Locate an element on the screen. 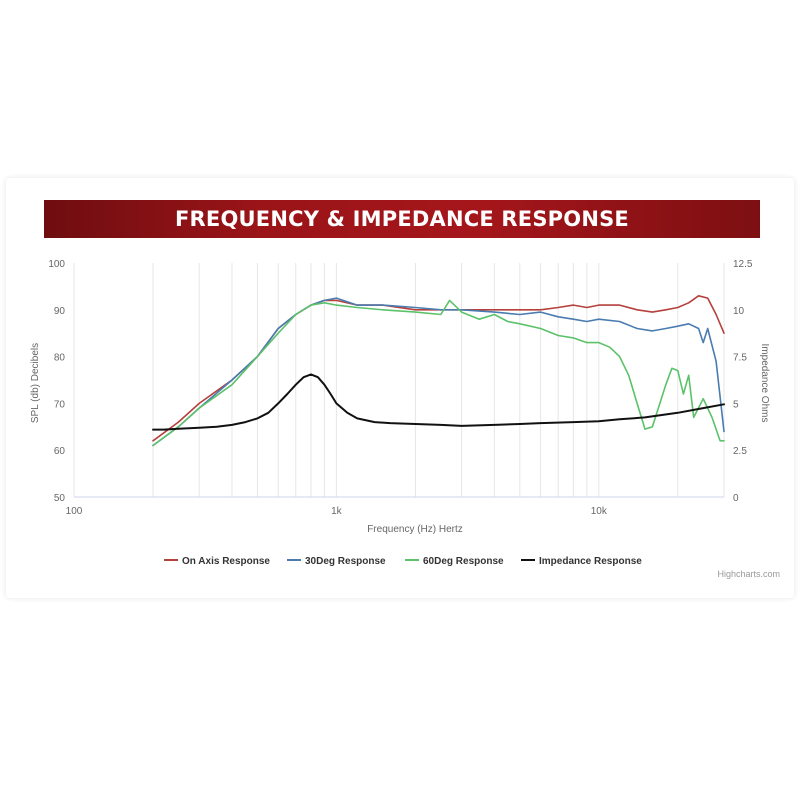 Image resolution: width=800 pixels, height=800 pixels. legend-item: On Axis Response is located at coordinates (217, 561).